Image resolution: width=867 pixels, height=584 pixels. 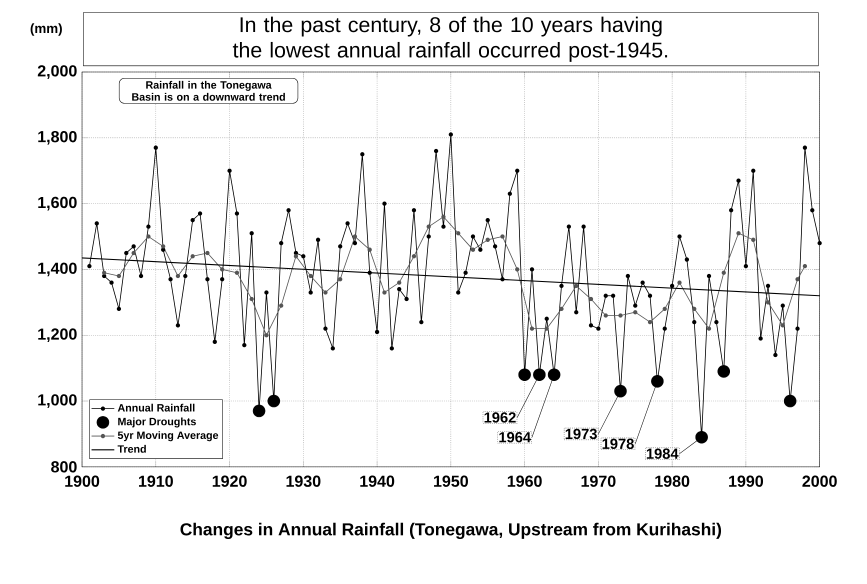 What do you see at coordinates (599, 481) in the screenshot?
I see `x-tick-label: 1970` at bounding box center [599, 481].